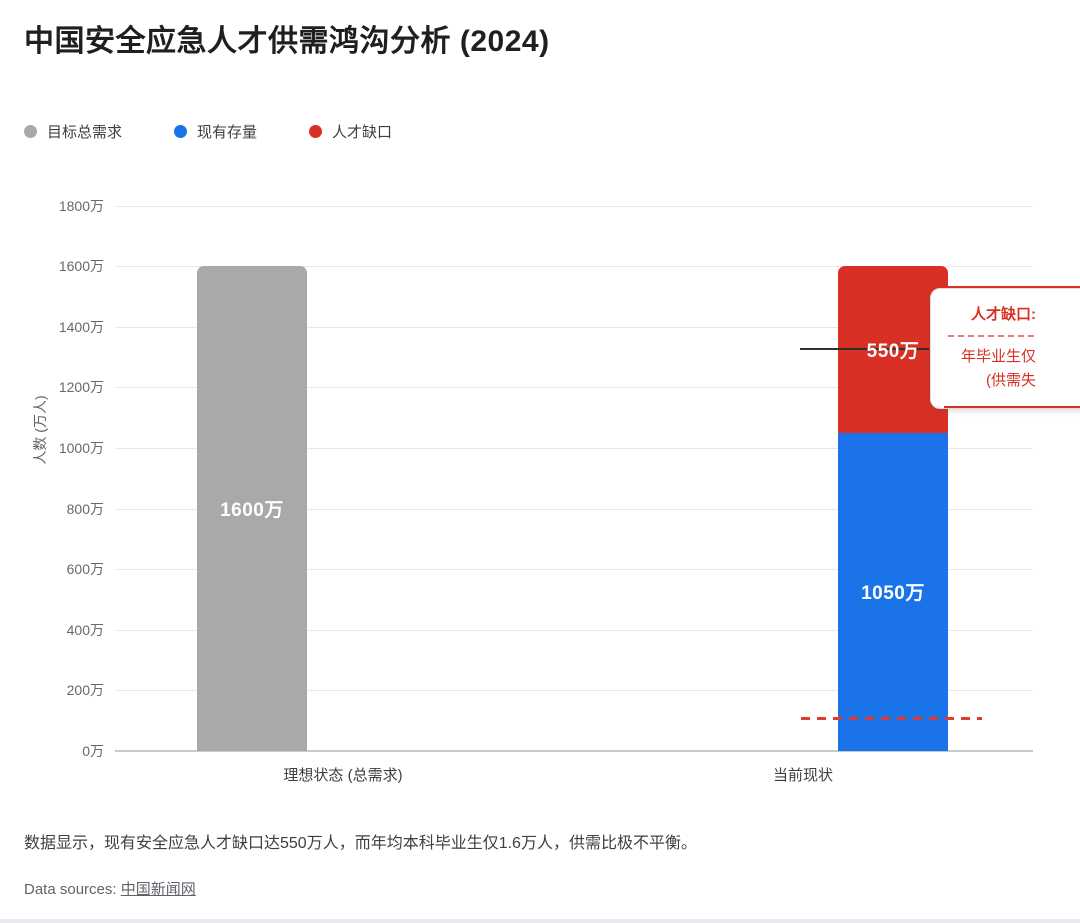 This screenshot has height=923, width=1080. I want to click on legend-item-current-stock: 现有存量, so click(215, 131).